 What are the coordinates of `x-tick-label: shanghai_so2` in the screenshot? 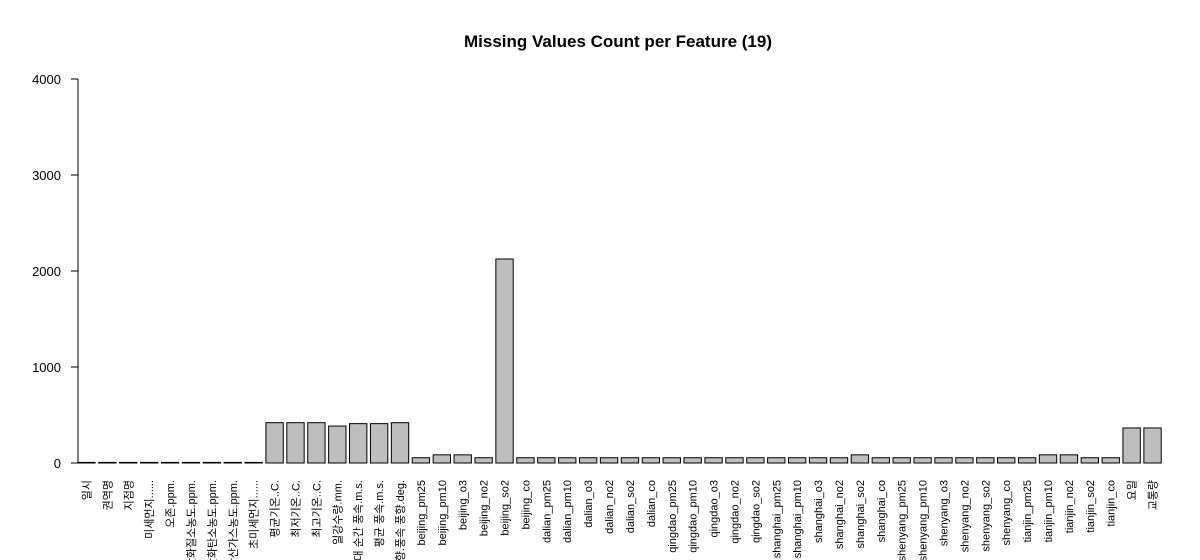 It's located at (861, 514).